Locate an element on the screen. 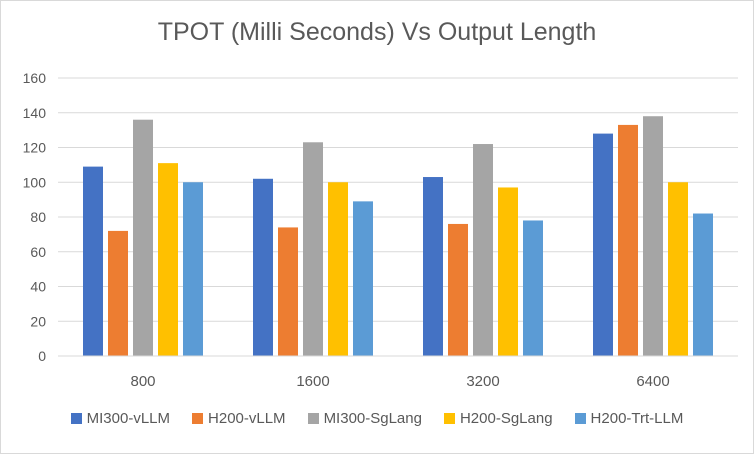 The height and width of the screenshot is (454, 754). y-tick-label: 160 is located at coordinates (35, 78).